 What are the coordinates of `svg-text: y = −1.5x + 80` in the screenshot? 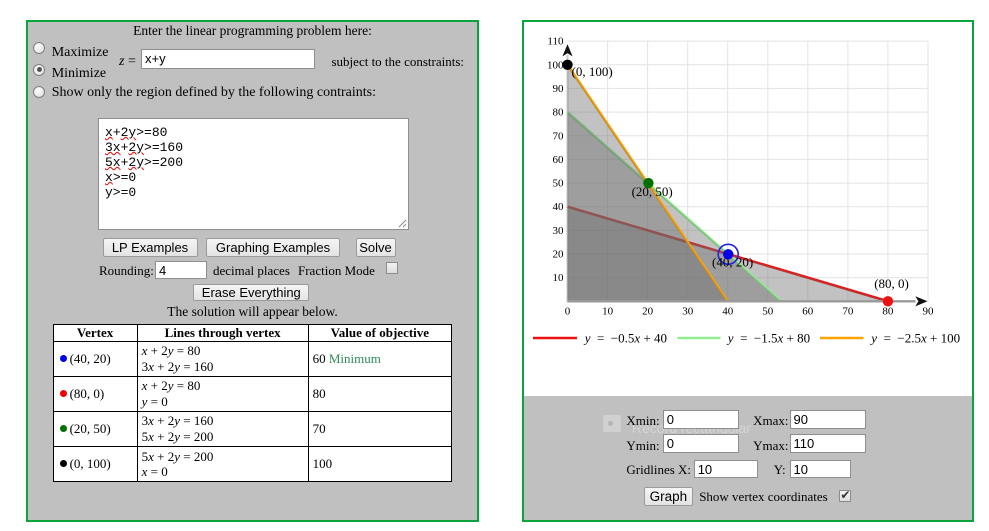 It's located at (768, 338).